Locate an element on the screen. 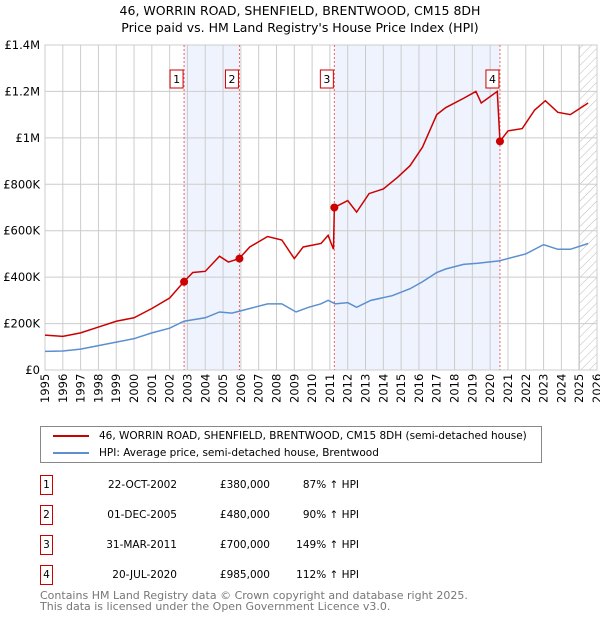 This screenshot has height=620, width=600. sale-row: 2 01-DEC-2005 £480,000 90% ↑ HPI is located at coordinates (240, 515).